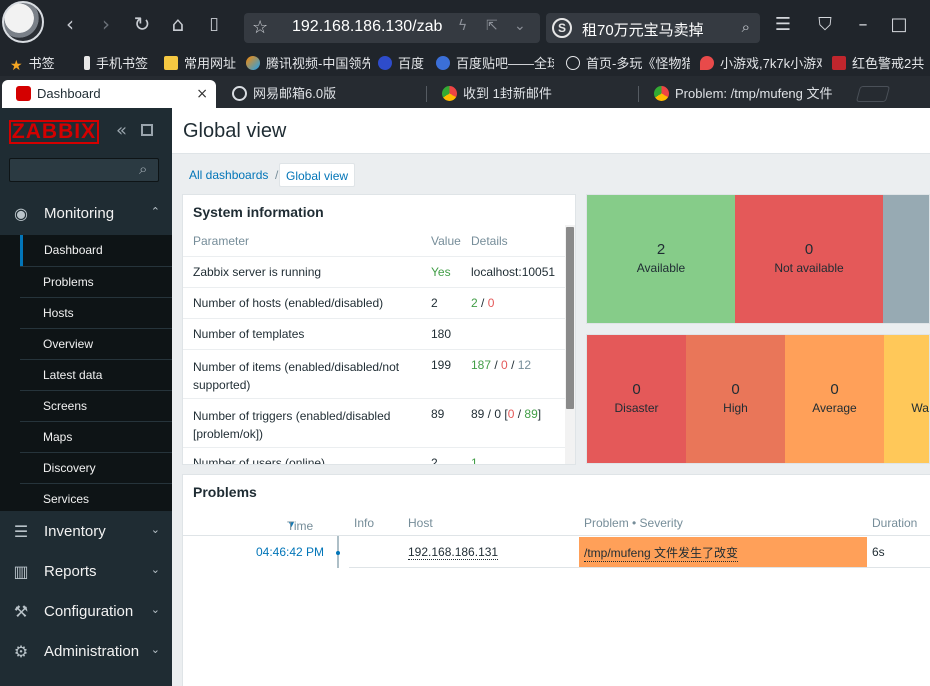 Image resolution: width=930 pixels, height=686 pixels. I want to click on bar-chart-icon: ▥, so click(21, 571).